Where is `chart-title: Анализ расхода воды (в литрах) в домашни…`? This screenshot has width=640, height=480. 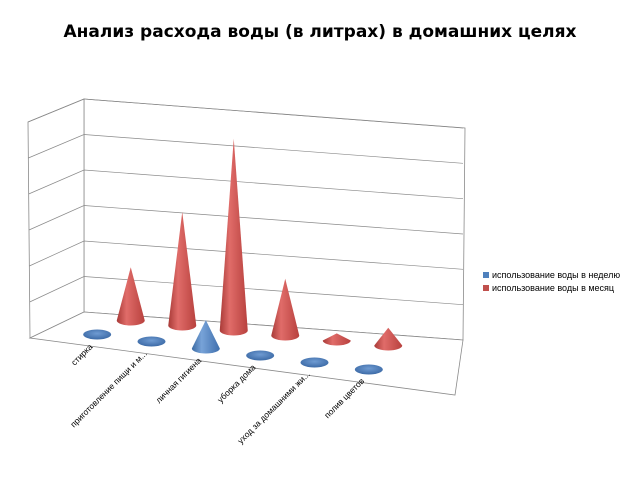
chart-title: Анализ расхода воды (в литрах) в домашни… is located at coordinates (320, 32).